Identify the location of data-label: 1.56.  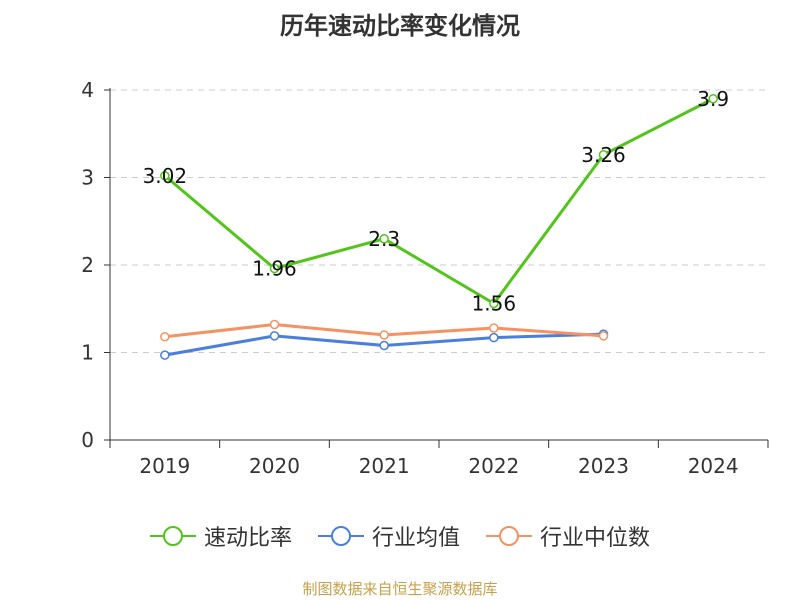
(494, 304).